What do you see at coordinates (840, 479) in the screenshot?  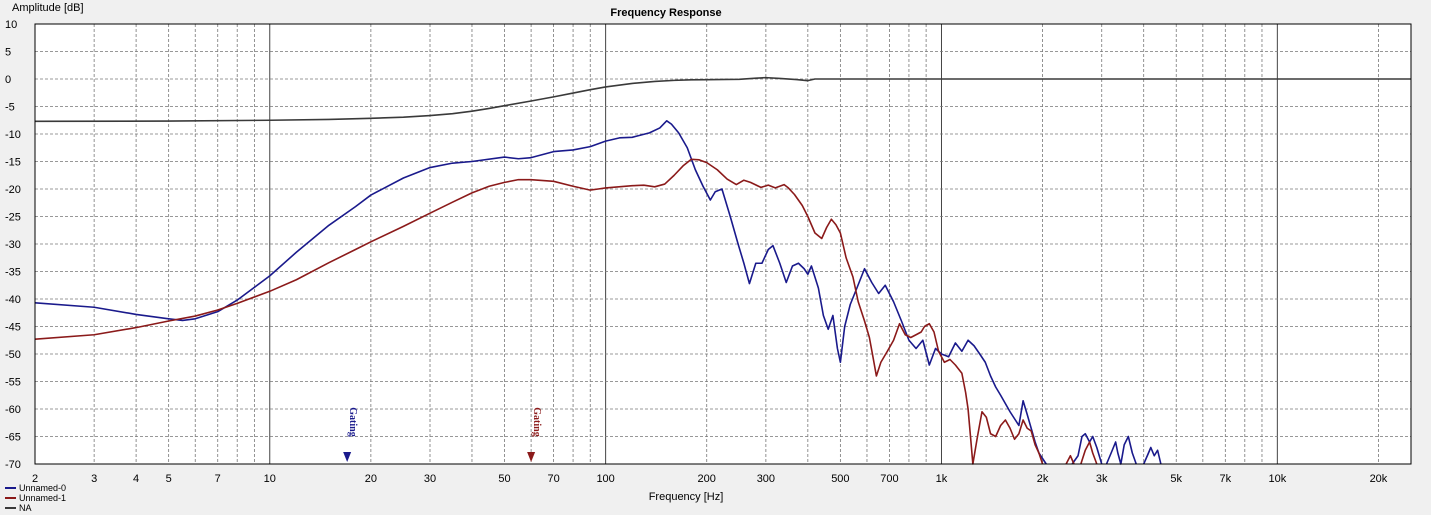 I see `x-tick-label: 500` at bounding box center [840, 479].